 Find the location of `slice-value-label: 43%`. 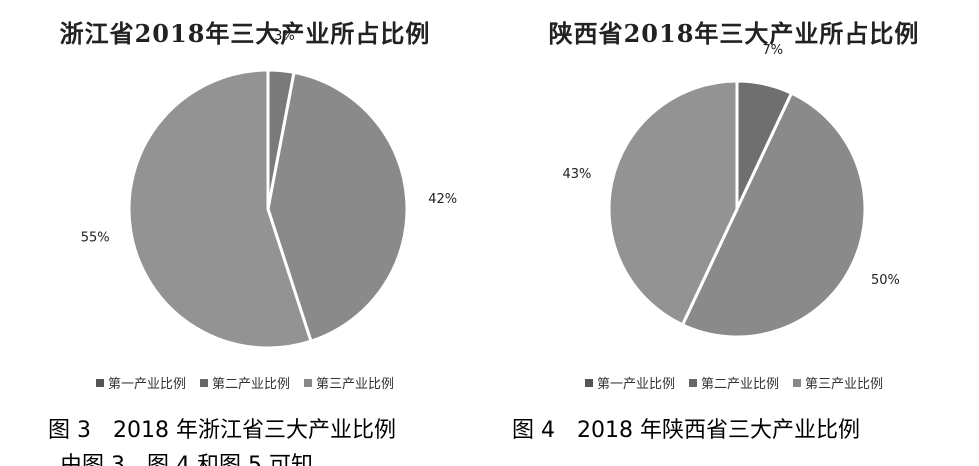

slice-value-label: 43% is located at coordinates (576, 174).